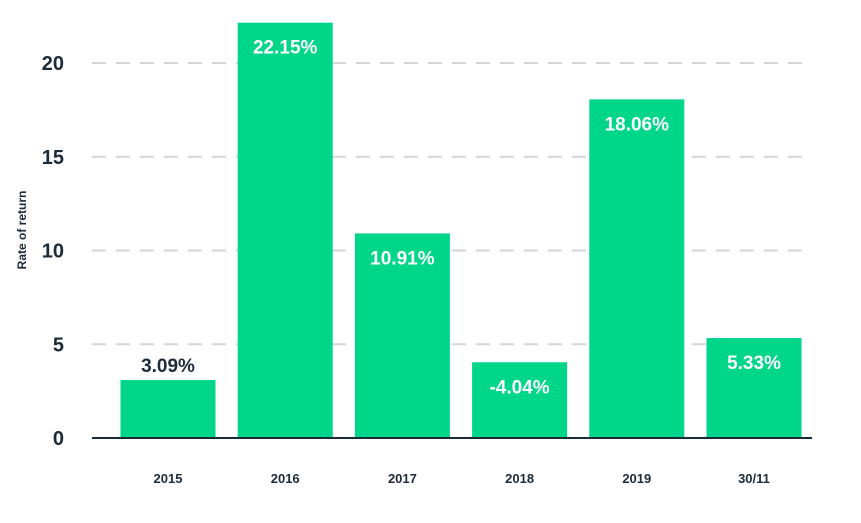 The image size is (861, 523). What do you see at coordinates (402, 258) in the screenshot?
I see `data-label: 10.91%` at bounding box center [402, 258].